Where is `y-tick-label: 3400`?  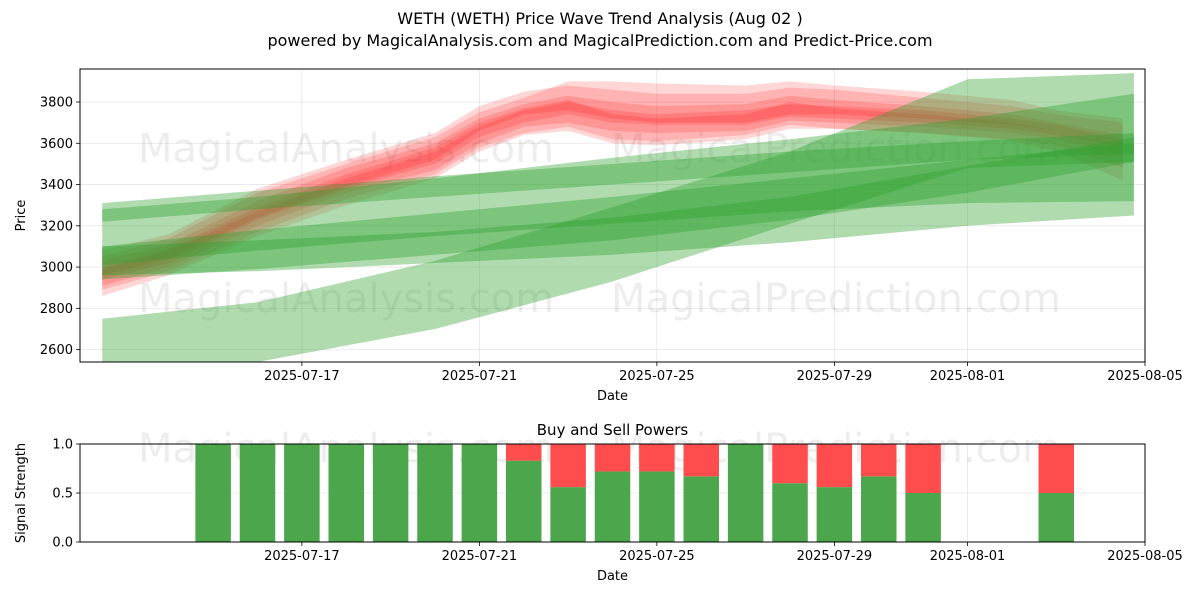 y-tick-label: 3400 is located at coordinates (56, 185).